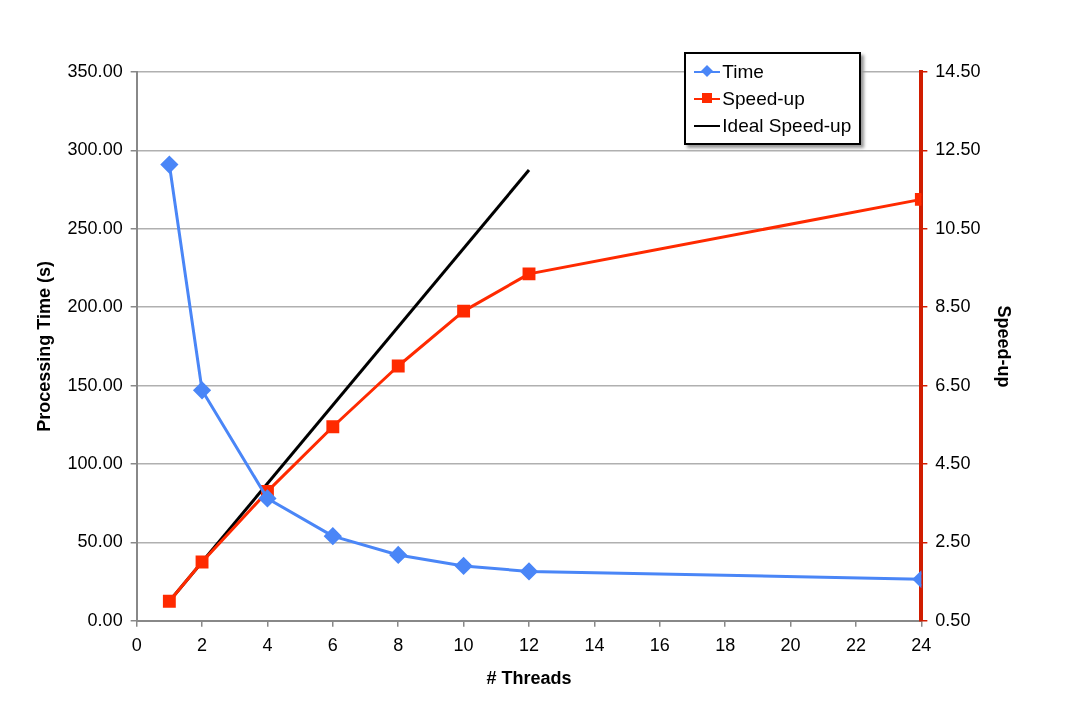  What do you see at coordinates (95, 149) in the screenshot?
I see `y-tick-label: 300.00` at bounding box center [95, 149].